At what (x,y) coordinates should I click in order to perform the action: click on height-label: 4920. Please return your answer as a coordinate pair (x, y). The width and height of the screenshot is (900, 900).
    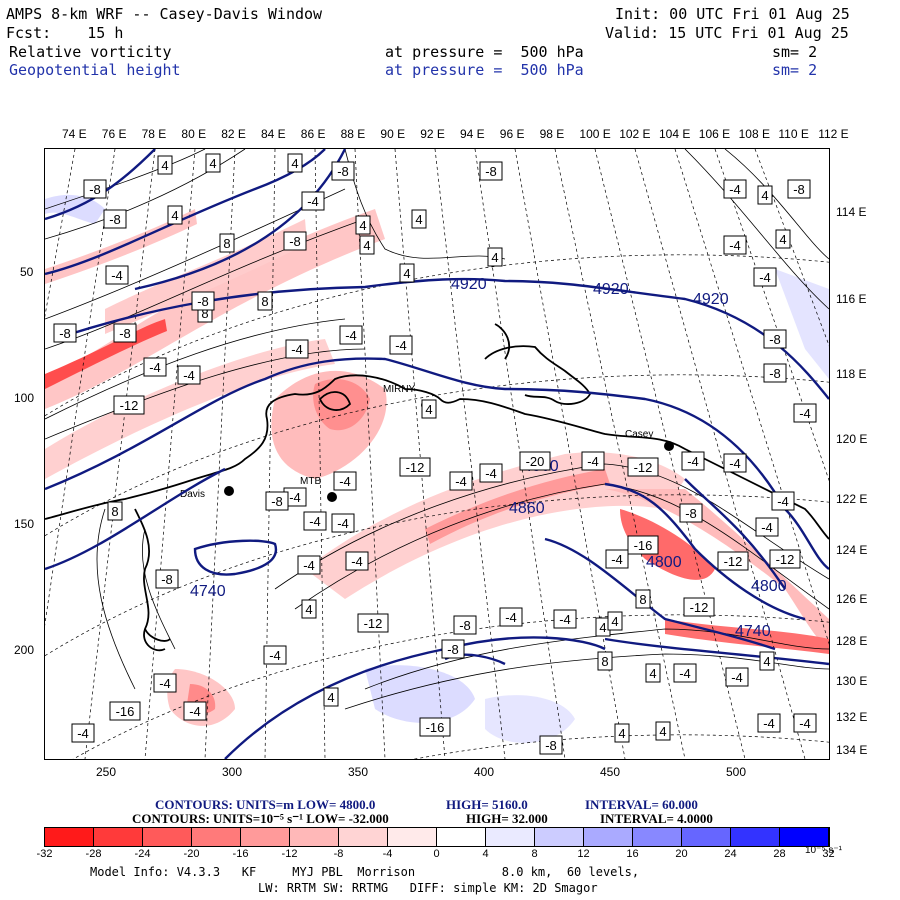
    Looking at the image, I should click on (611, 289).